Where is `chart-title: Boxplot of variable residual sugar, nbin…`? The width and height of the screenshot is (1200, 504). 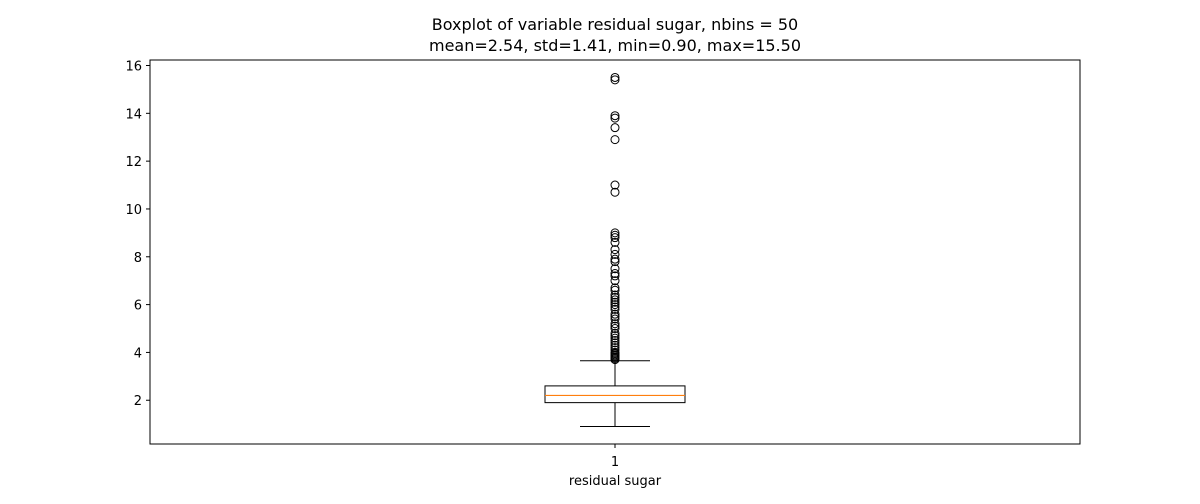 chart-title: Boxplot of variable residual sugar, nbin… is located at coordinates (615, 24).